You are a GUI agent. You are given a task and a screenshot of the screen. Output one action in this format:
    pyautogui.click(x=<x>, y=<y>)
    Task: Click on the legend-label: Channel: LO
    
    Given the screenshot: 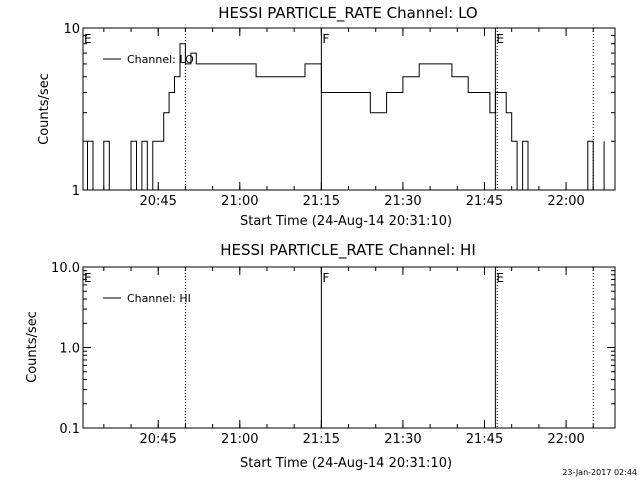 What is the action you would take?
    pyautogui.click(x=160, y=59)
    